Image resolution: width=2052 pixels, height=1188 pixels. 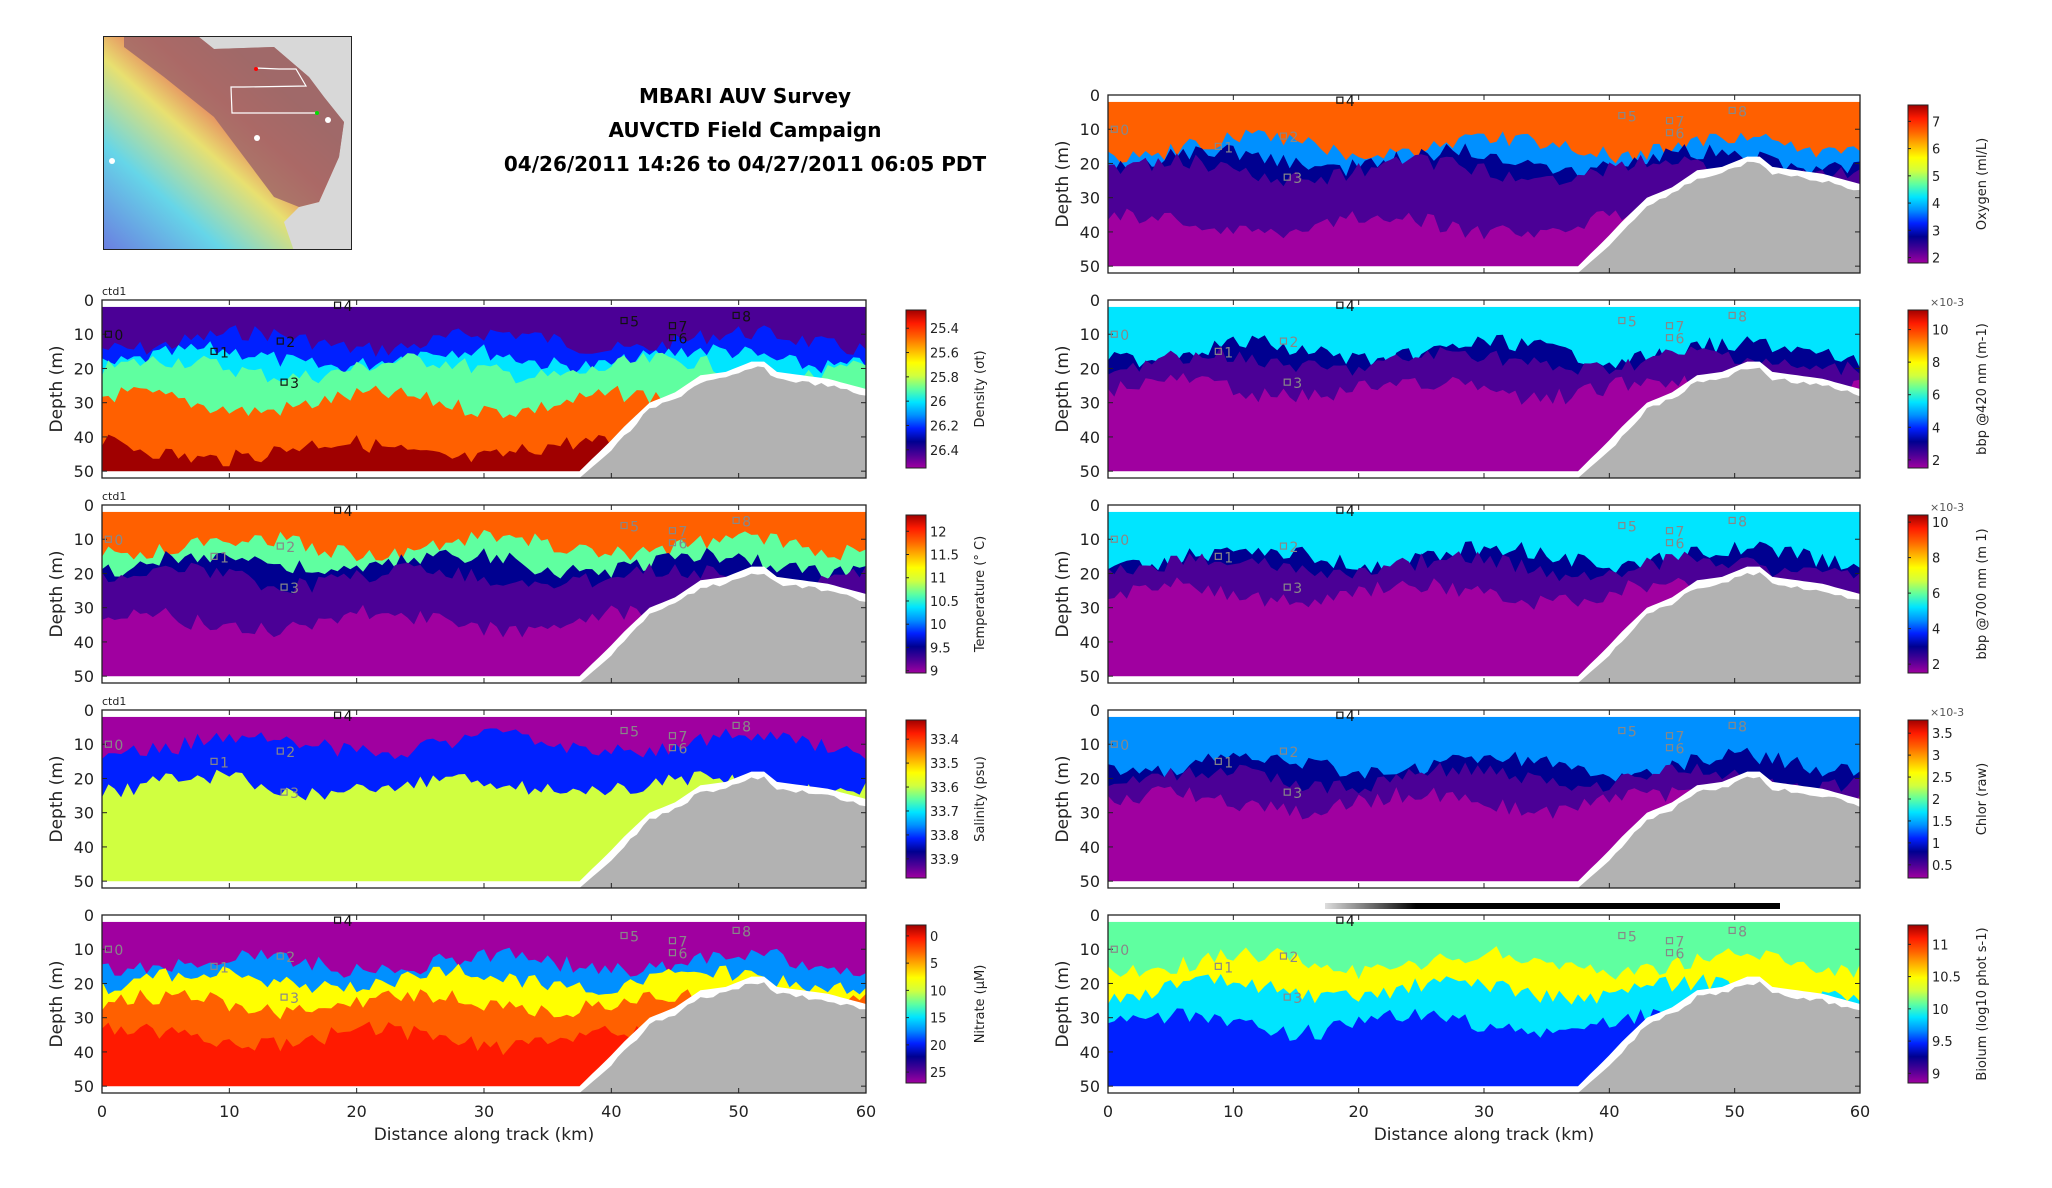 What do you see at coordinates (1484, 1135) in the screenshot?
I see `xlabel: Distance along track (km)` at bounding box center [1484, 1135].